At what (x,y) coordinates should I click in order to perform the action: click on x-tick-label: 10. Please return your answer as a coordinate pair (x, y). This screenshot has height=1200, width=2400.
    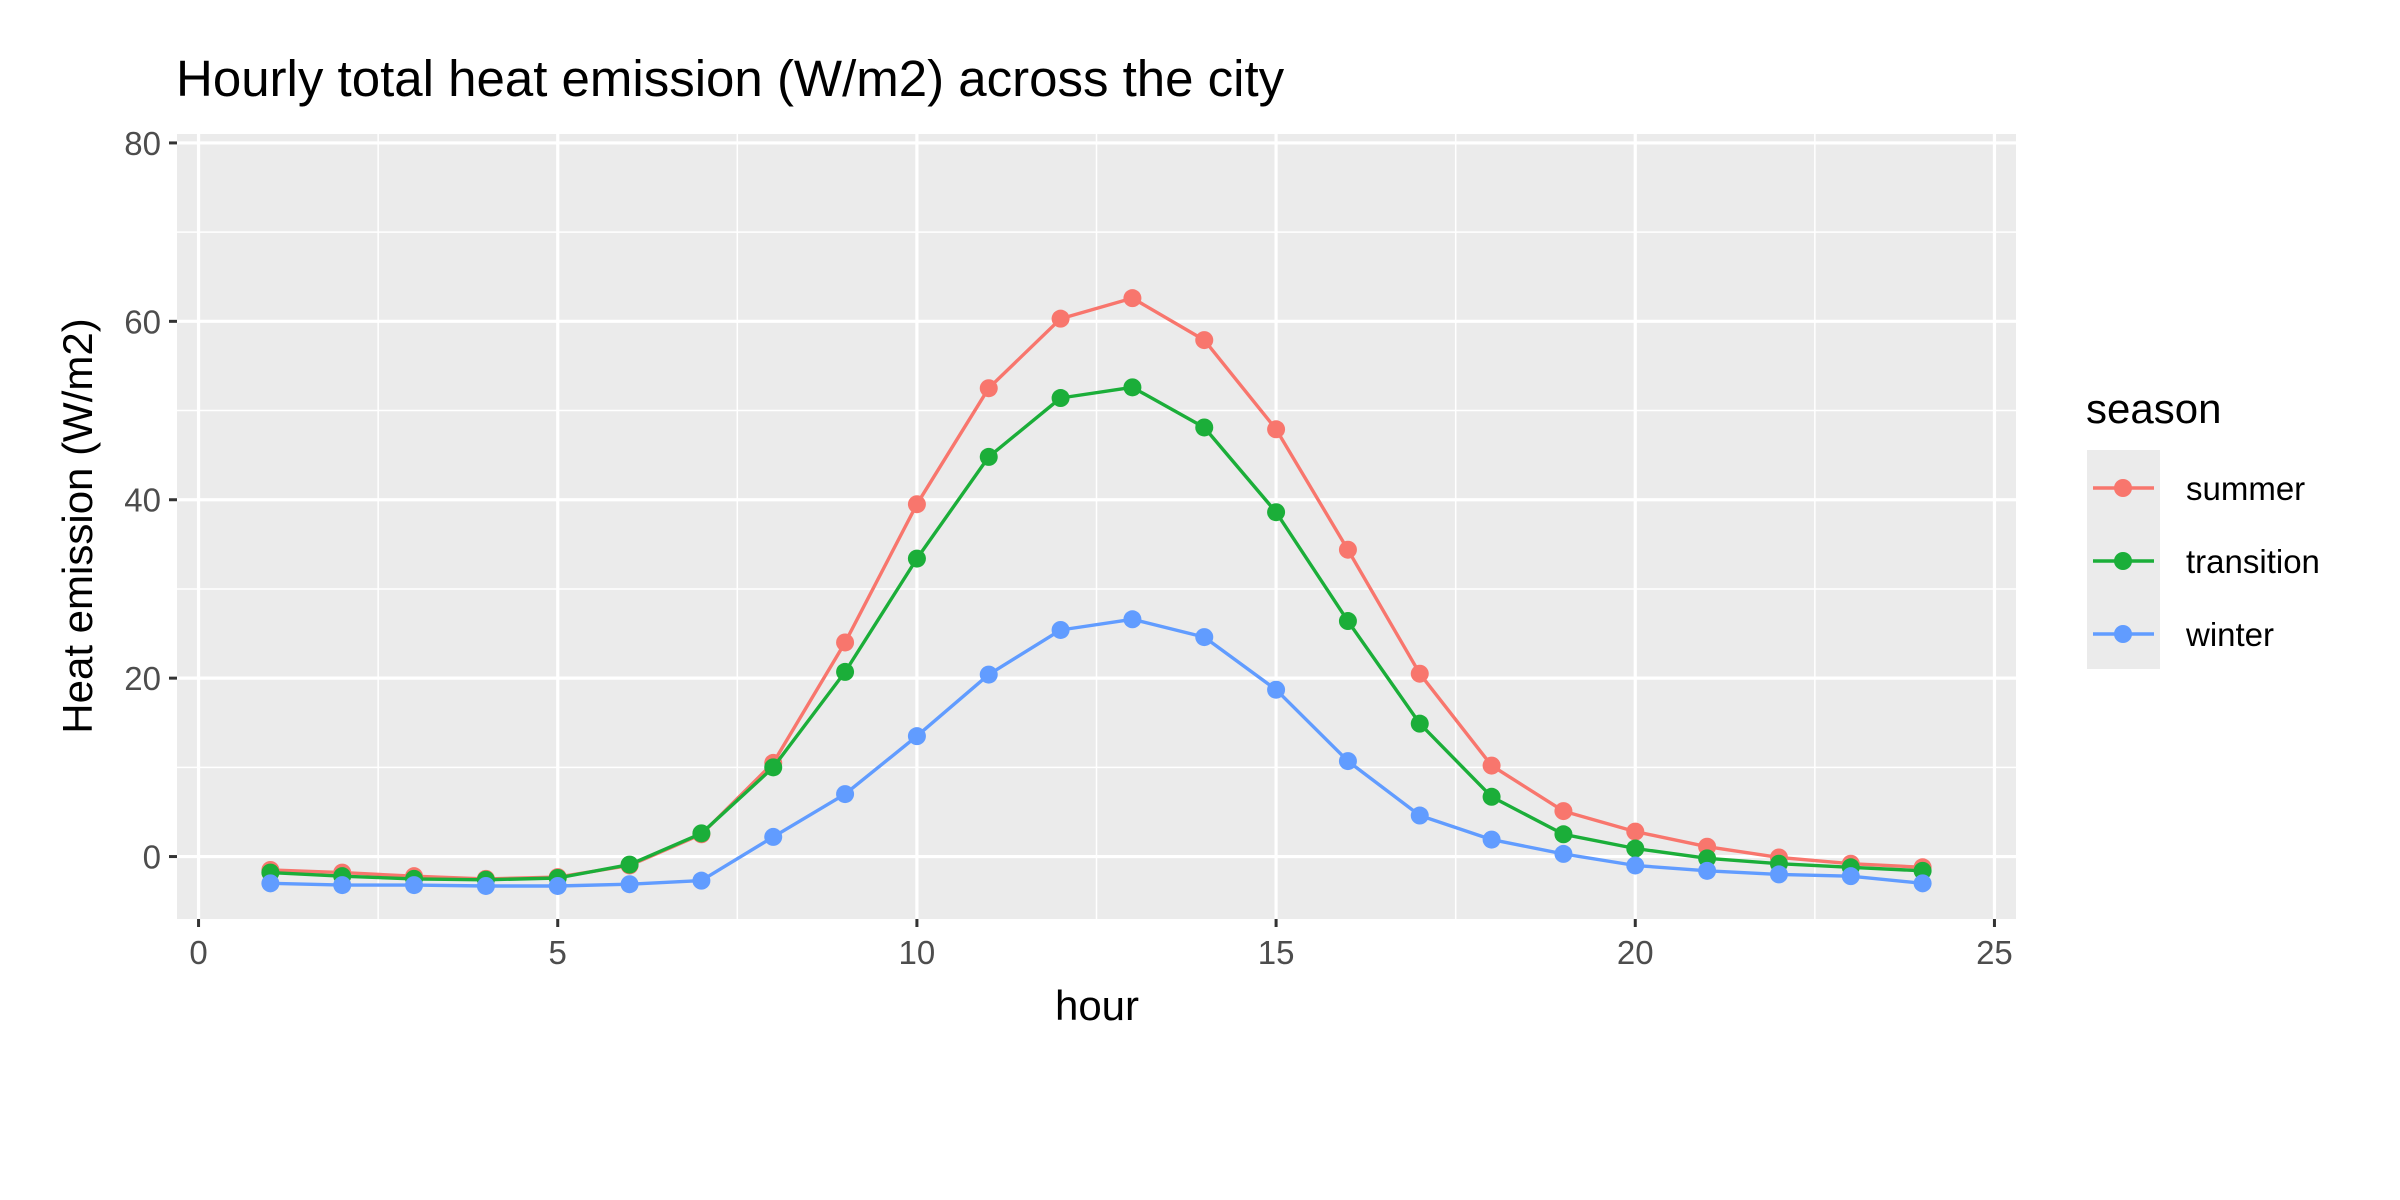
    Looking at the image, I should click on (917, 952).